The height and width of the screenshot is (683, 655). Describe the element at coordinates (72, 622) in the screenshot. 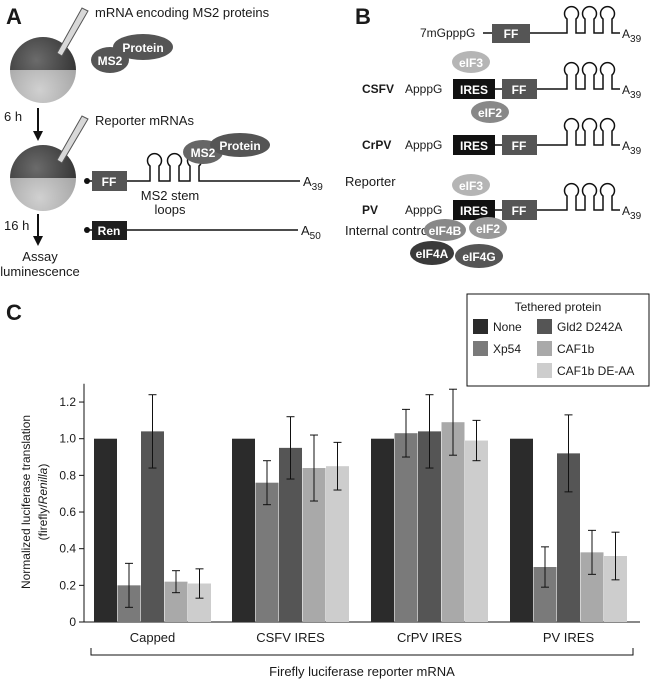

I see `y-tick-label: 0` at that location.